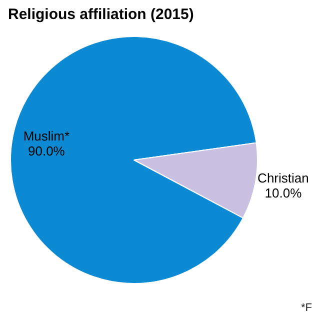 The height and width of the screenshot is (320, 320). I want to click on slice-label: Muslim*, so click(46, 136).